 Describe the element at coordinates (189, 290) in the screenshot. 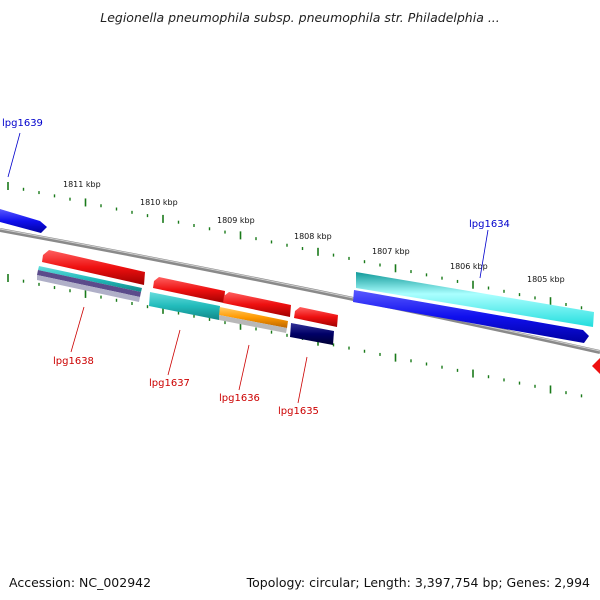

I see `gene-lpg1637-cds` at that location.